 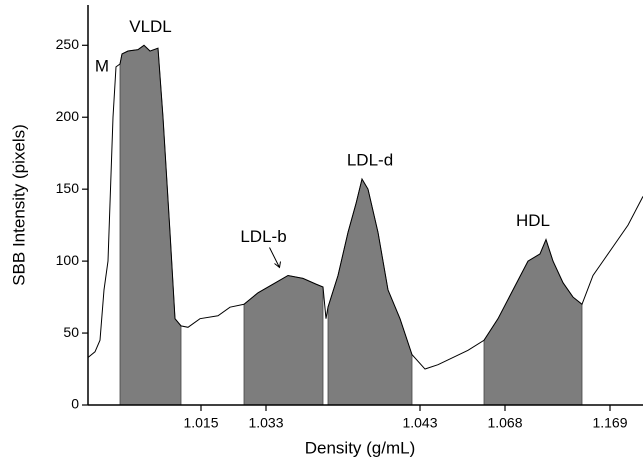 I want to click on region-label: LDL-d, so click(x=370, y=160).